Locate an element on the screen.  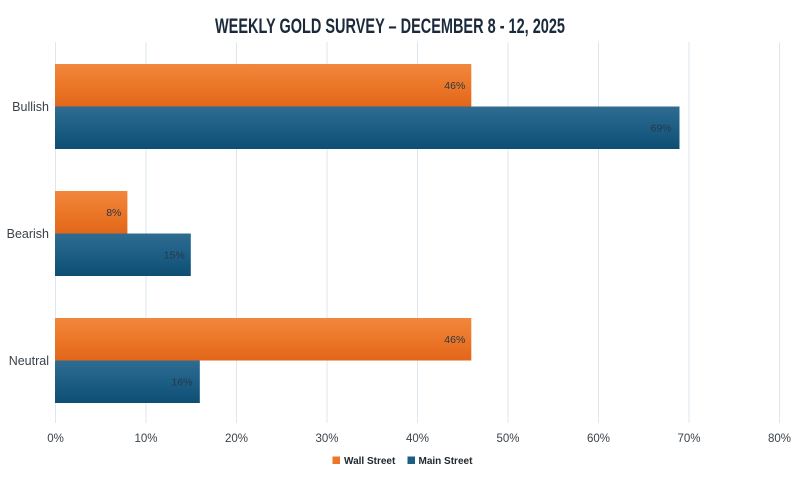
svg-text: 30% is located at coordinates (326, 439).